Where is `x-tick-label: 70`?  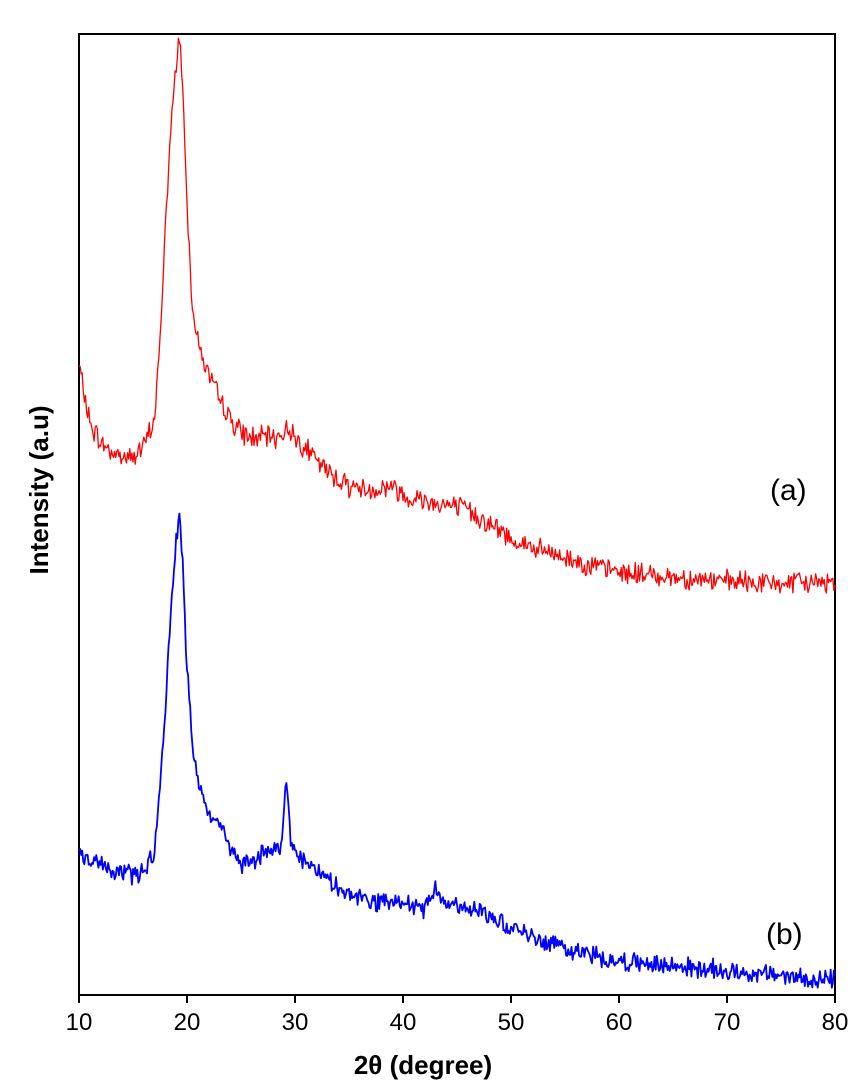
x-tick-label: 70 is located at coordinates (727, 1022).